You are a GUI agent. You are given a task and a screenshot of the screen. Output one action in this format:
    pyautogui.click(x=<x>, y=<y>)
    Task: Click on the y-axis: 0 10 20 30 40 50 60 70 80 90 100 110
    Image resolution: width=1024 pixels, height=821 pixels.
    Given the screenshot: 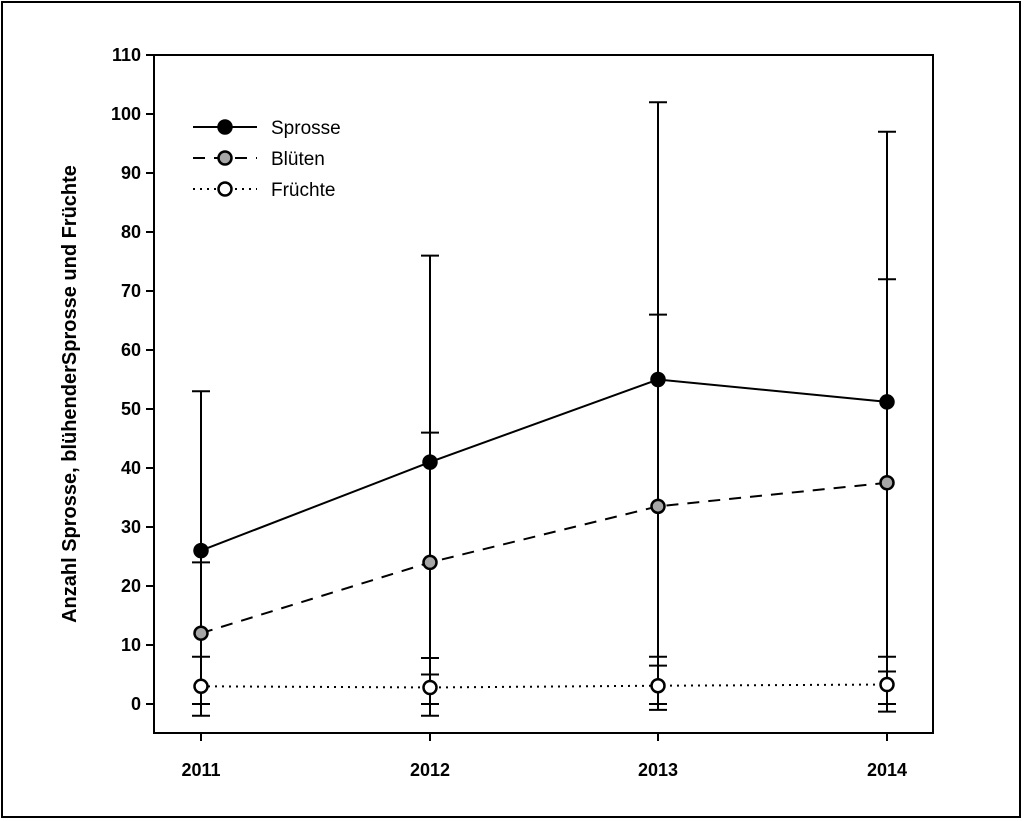 What is the action you would take?
    pyautogui.click(x=132, y=379)
    